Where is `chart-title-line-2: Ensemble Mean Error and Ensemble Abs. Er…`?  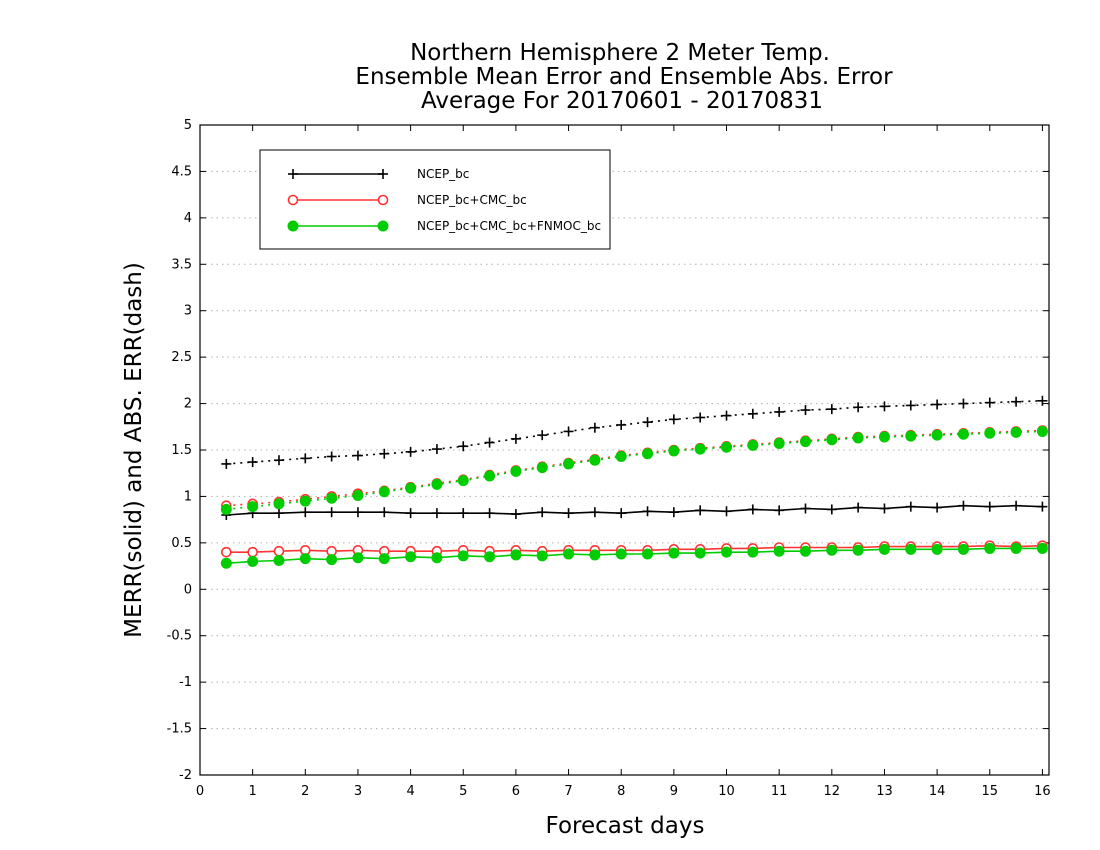 chart-title-line-2: Ensemble Mean Error and Ensemble Abs. Er… is located at coordinates (624, 77).